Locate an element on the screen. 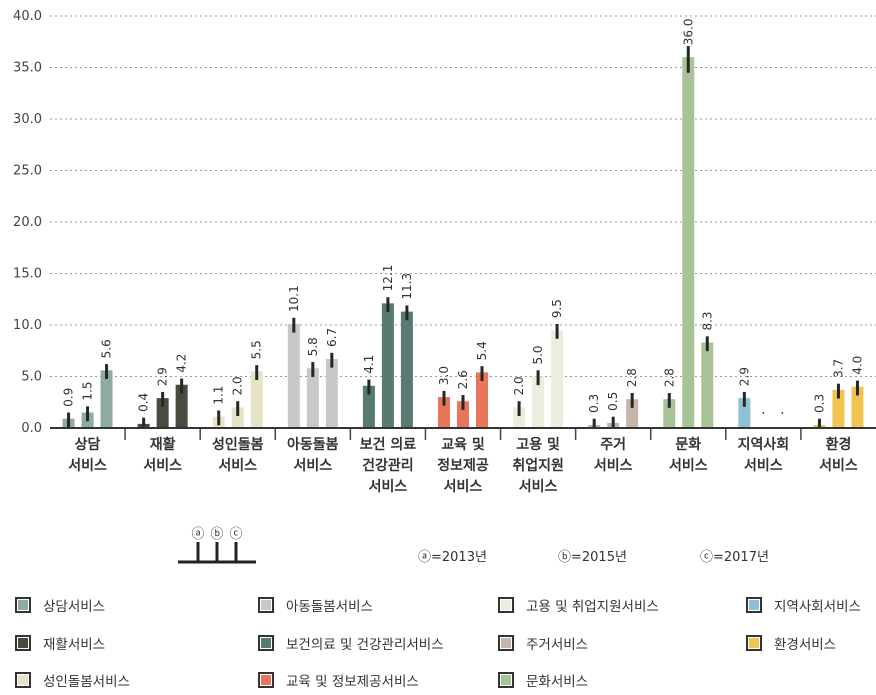  category-label: 지역사회 is located at coordinates (764, 444).